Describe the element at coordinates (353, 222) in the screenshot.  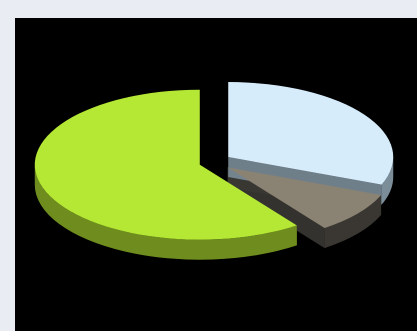
I see `pie-slice-2-side` at that location.